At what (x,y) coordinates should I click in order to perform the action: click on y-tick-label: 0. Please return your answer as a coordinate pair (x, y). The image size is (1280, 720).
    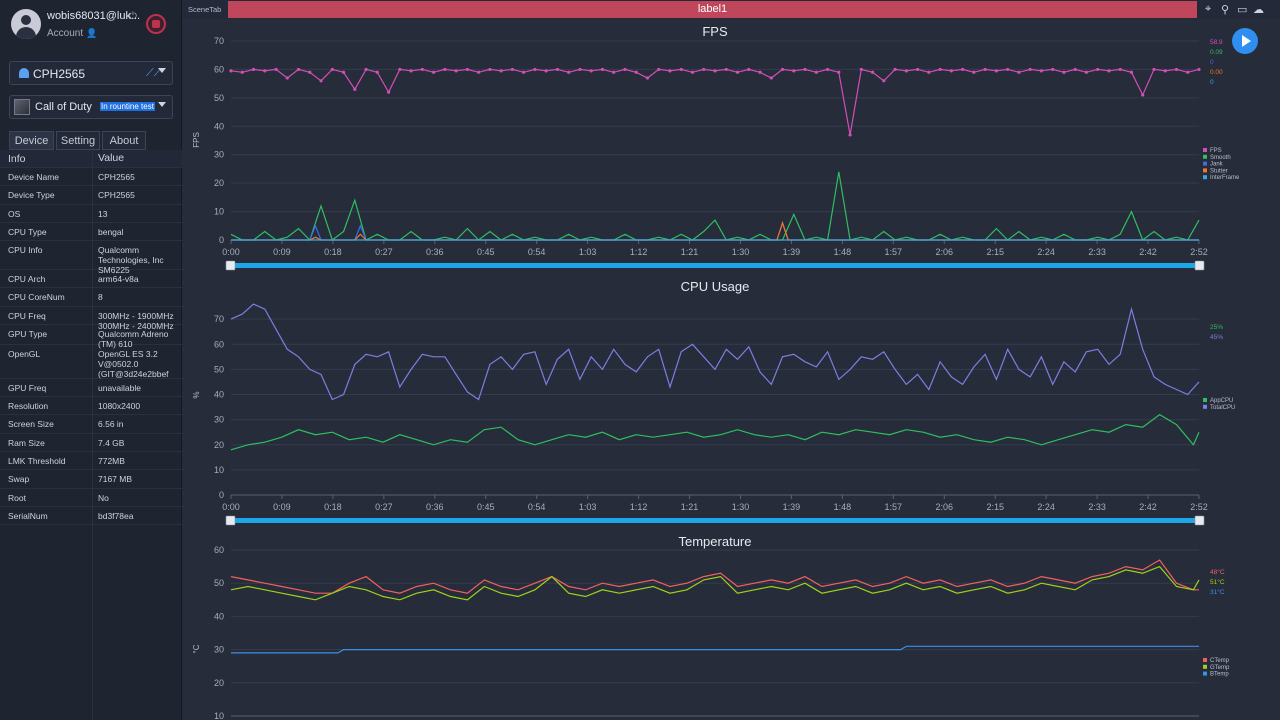
    Looking at the image, I should click on (221, 495).